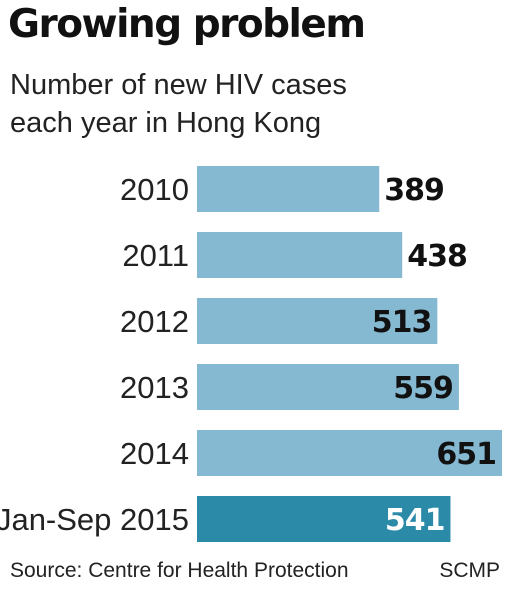  I want to click on credit-label: SCMP, so click(469, 570).